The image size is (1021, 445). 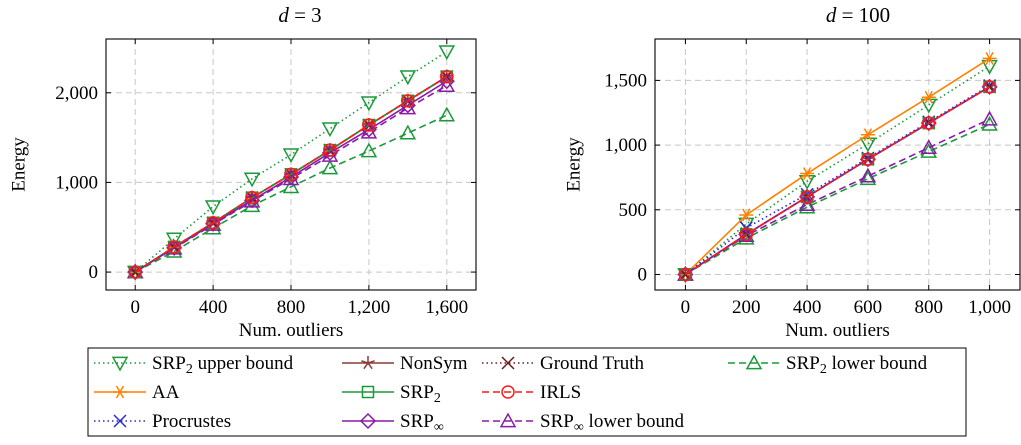 I want to click on legend-label-suffix: lower bound, so click(x=877, y=363).